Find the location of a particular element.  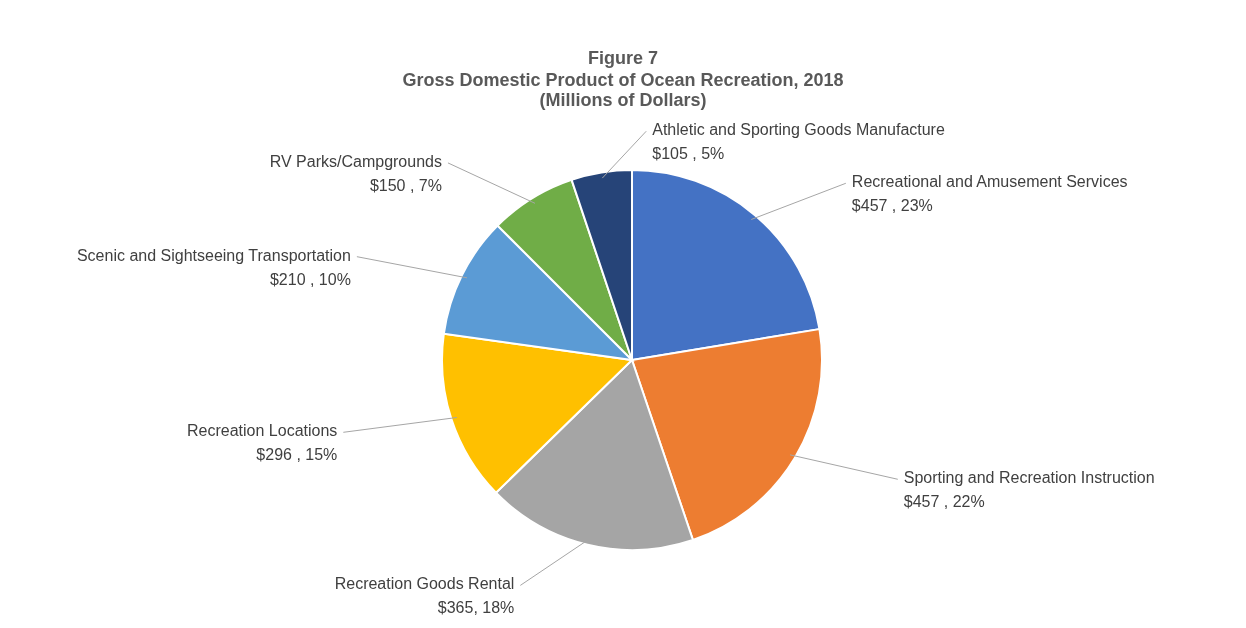

slice-label: Sporting and Recreation Instruction is located at coordinates (1029, 478).